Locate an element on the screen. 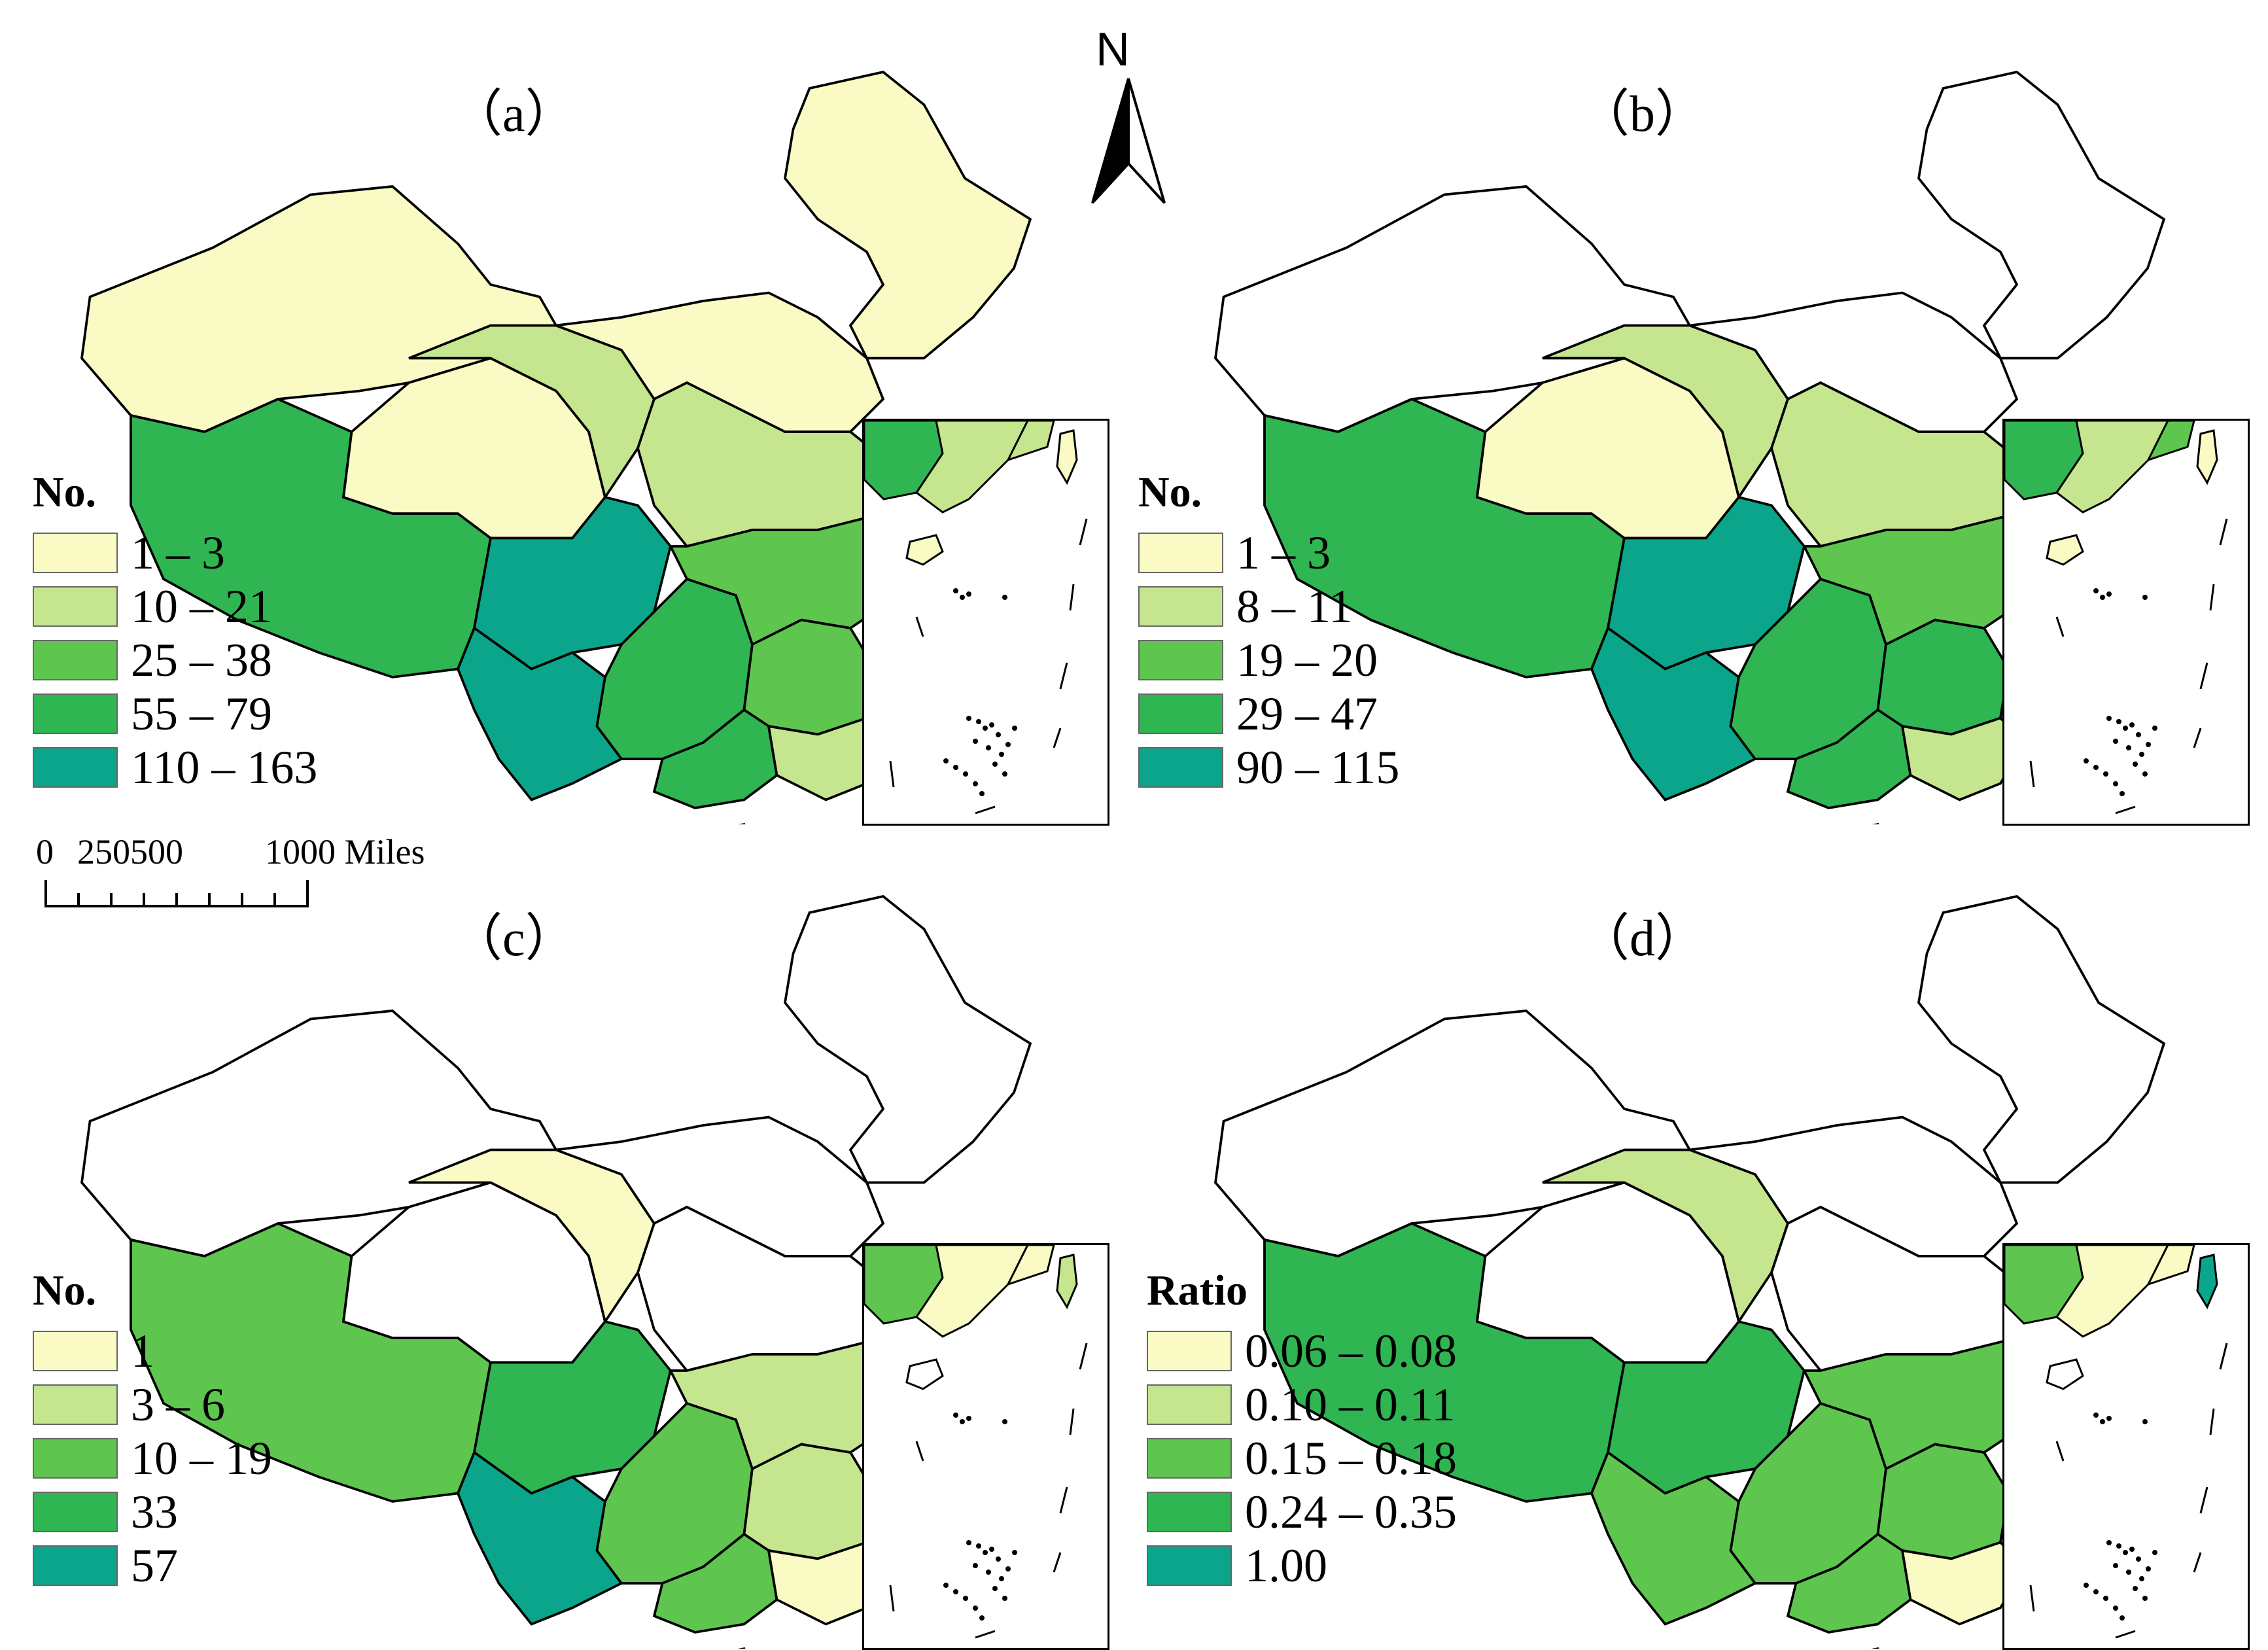 Image resolution: width=2268 pixels, height=1650 pixels. legend-item: 1 is located at coordinates (152, 1351).